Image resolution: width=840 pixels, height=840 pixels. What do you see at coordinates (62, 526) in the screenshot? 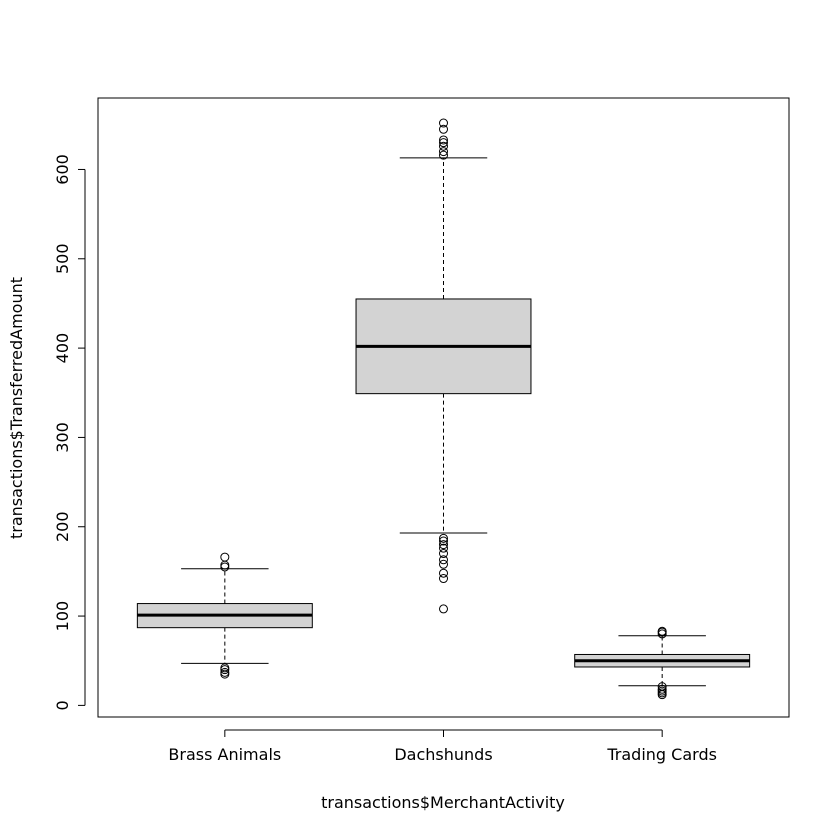
I see `y-tick-label: 200` at bounding box center [62, 526].